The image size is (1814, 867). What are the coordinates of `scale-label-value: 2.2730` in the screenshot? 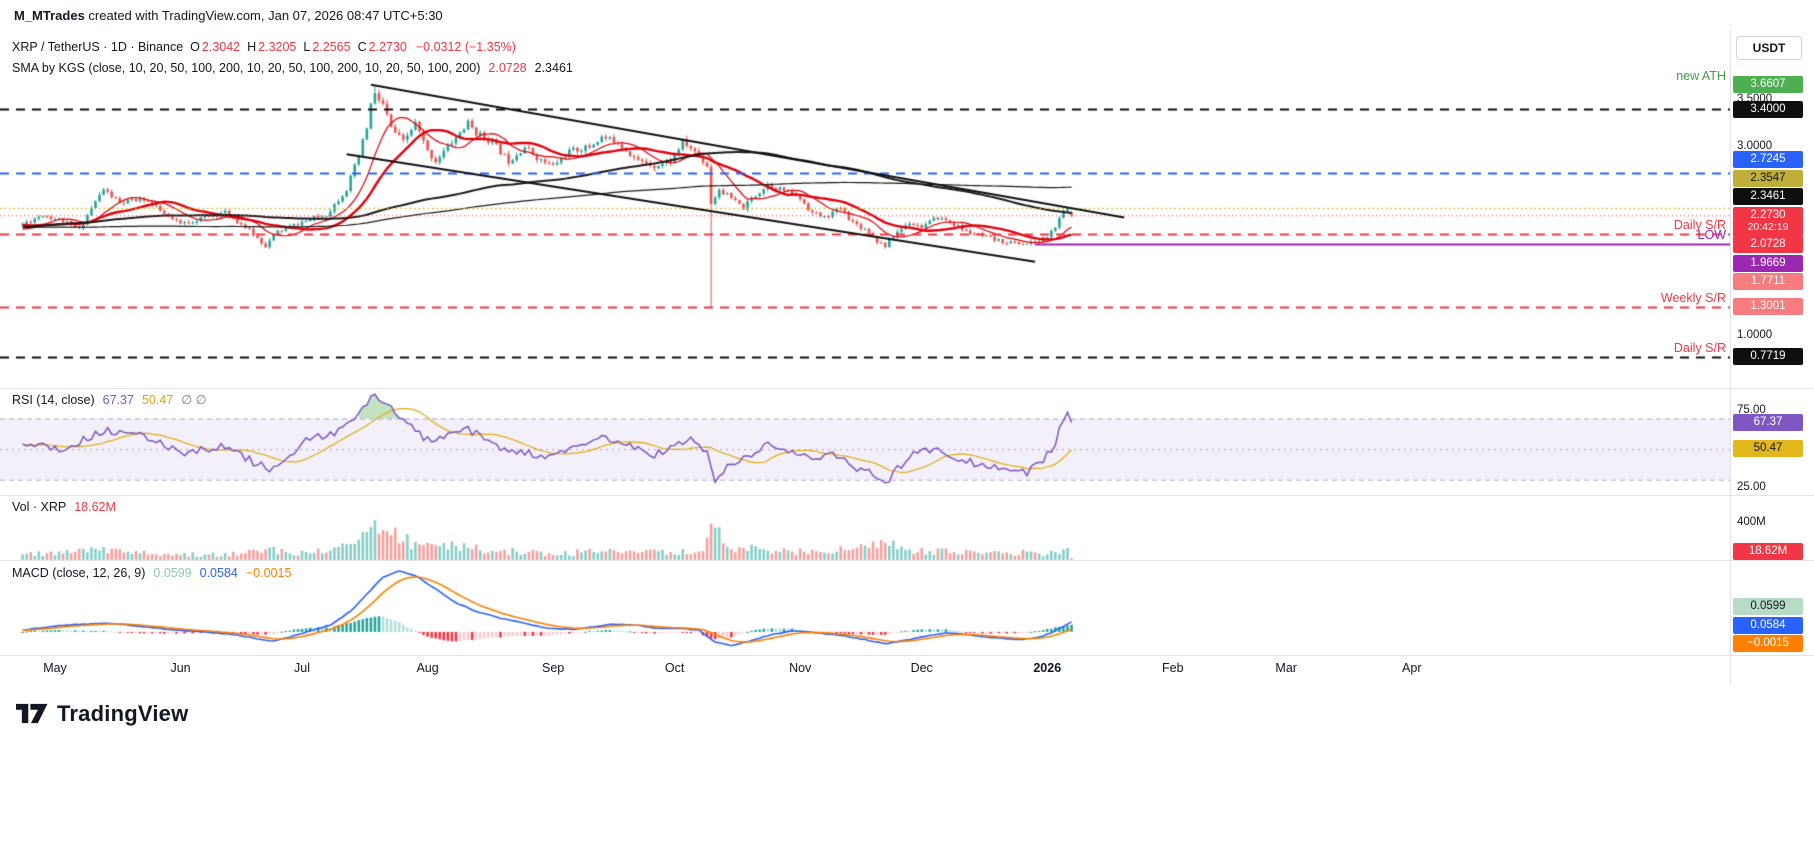 It's located at (1768, 214).